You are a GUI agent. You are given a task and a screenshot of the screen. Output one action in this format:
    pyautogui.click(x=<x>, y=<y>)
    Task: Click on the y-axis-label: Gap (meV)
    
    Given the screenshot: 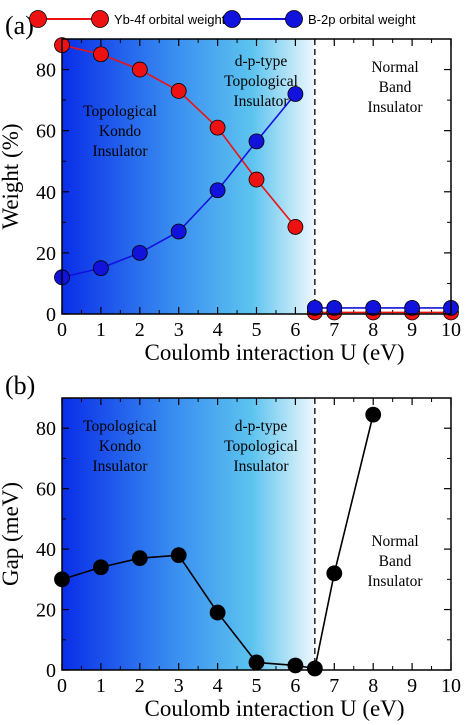 What is the action you would take?
    pyautogui.click(x=11, y=534)
    